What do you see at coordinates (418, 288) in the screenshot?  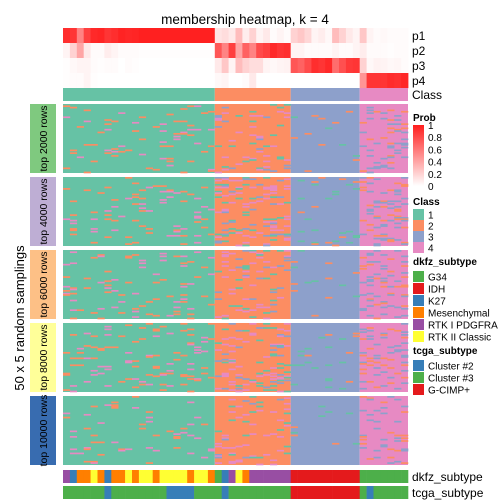 I see `dkfz-legend-swatch` at bounding box center [418, 288].